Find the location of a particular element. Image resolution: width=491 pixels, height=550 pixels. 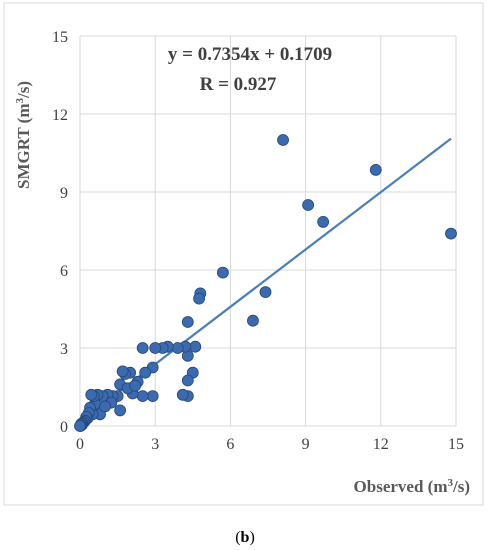

x-tick-label: 0 is located at coordinates (80, 444).